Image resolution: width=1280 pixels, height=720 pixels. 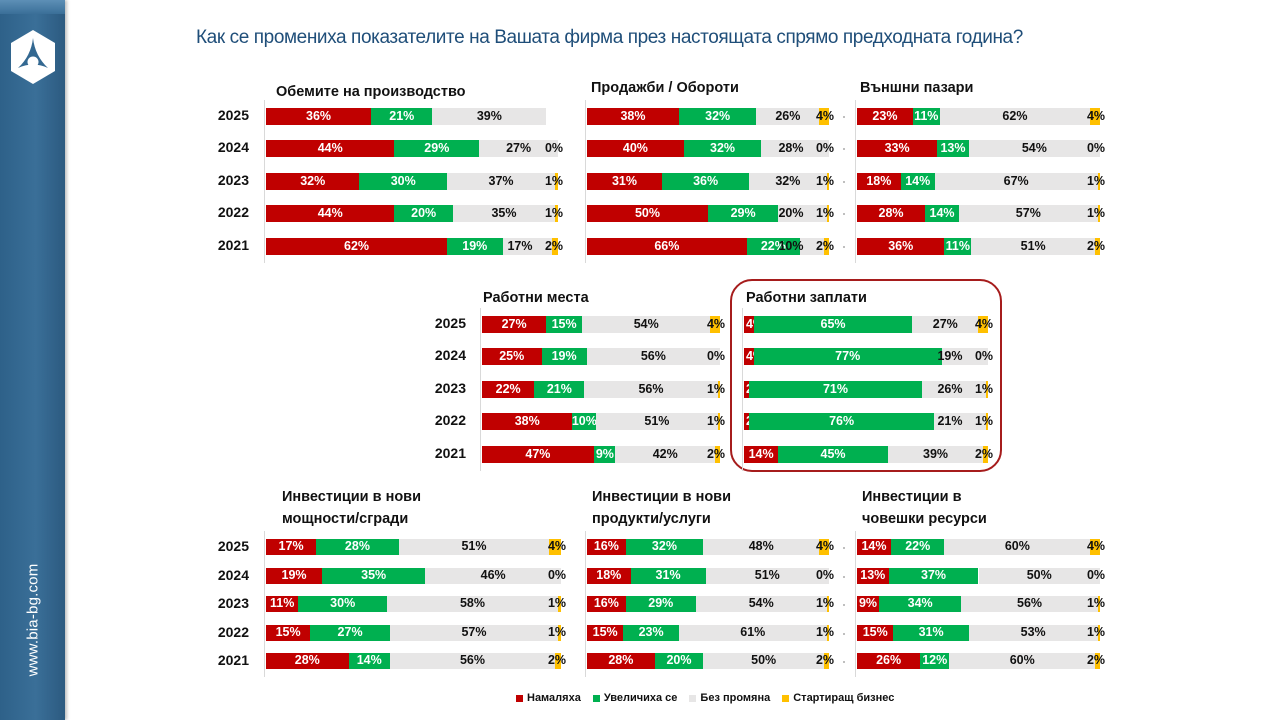 What do you see at coordinates (233, 575) in the screenshot?
I see `year-tick-label: 2024` at bounding box center [233, 575].